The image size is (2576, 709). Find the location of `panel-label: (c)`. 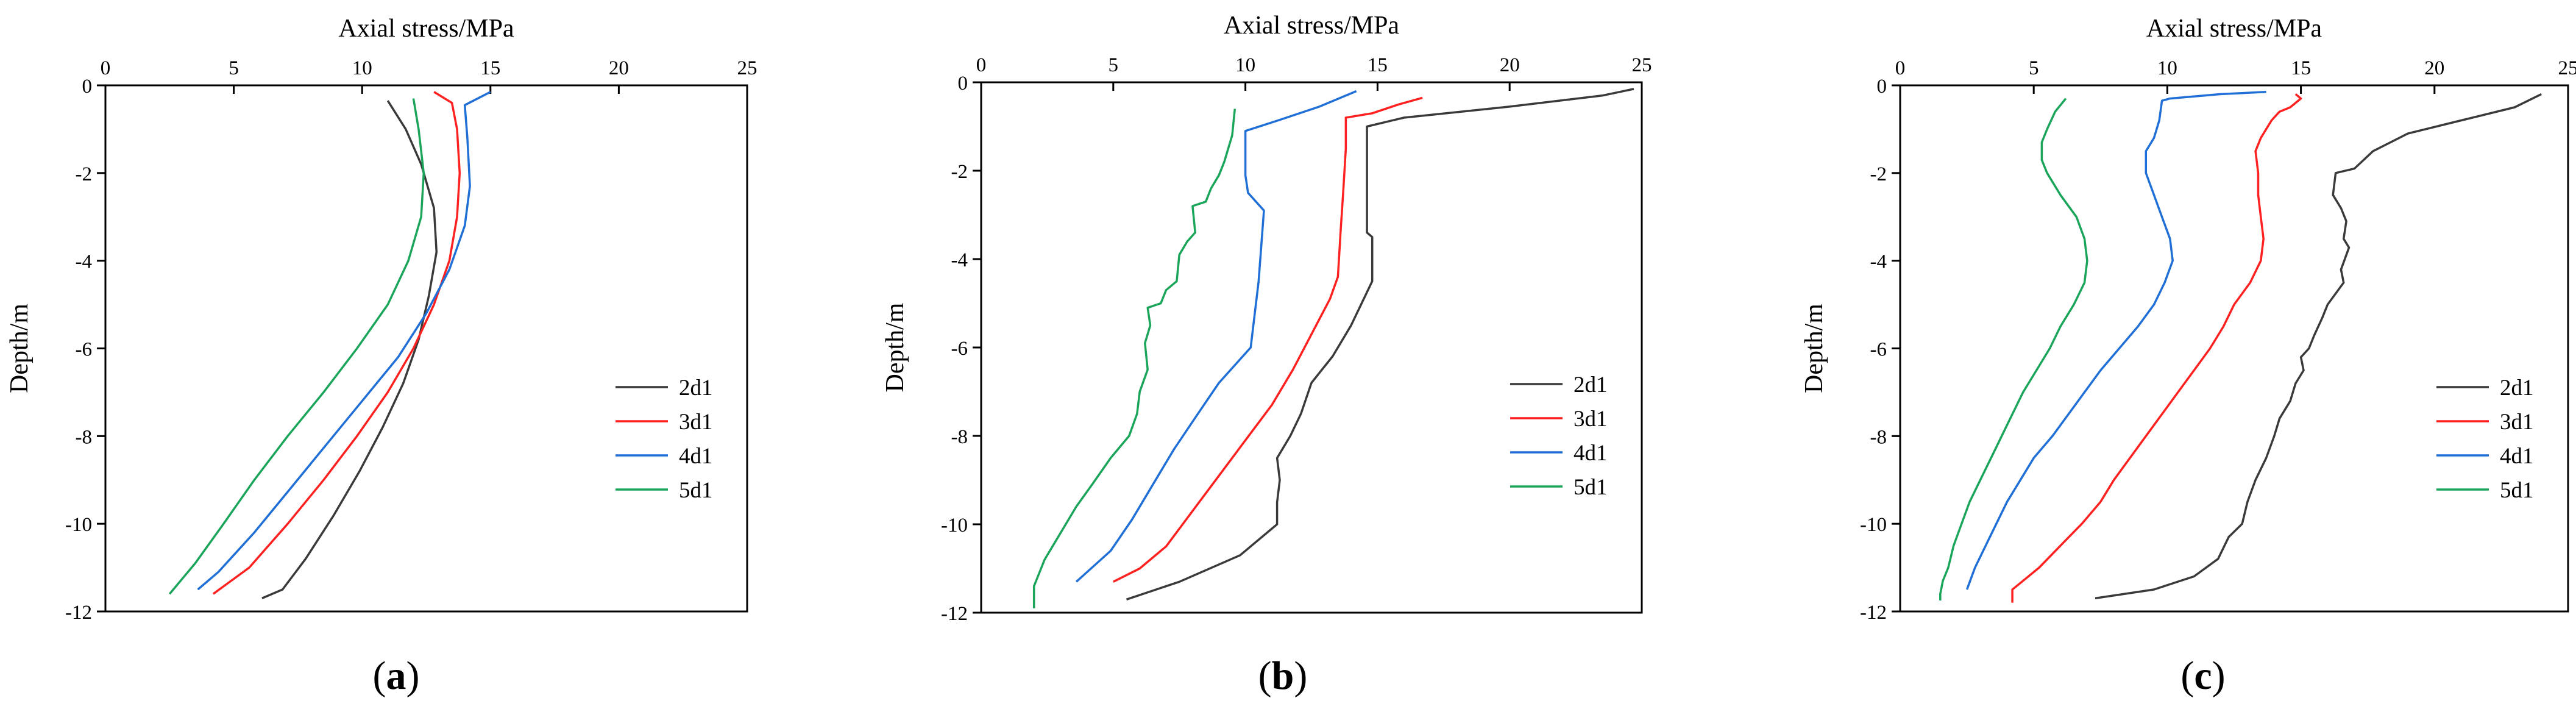

panel-label: (c) is located at coordinates (2203, 676).